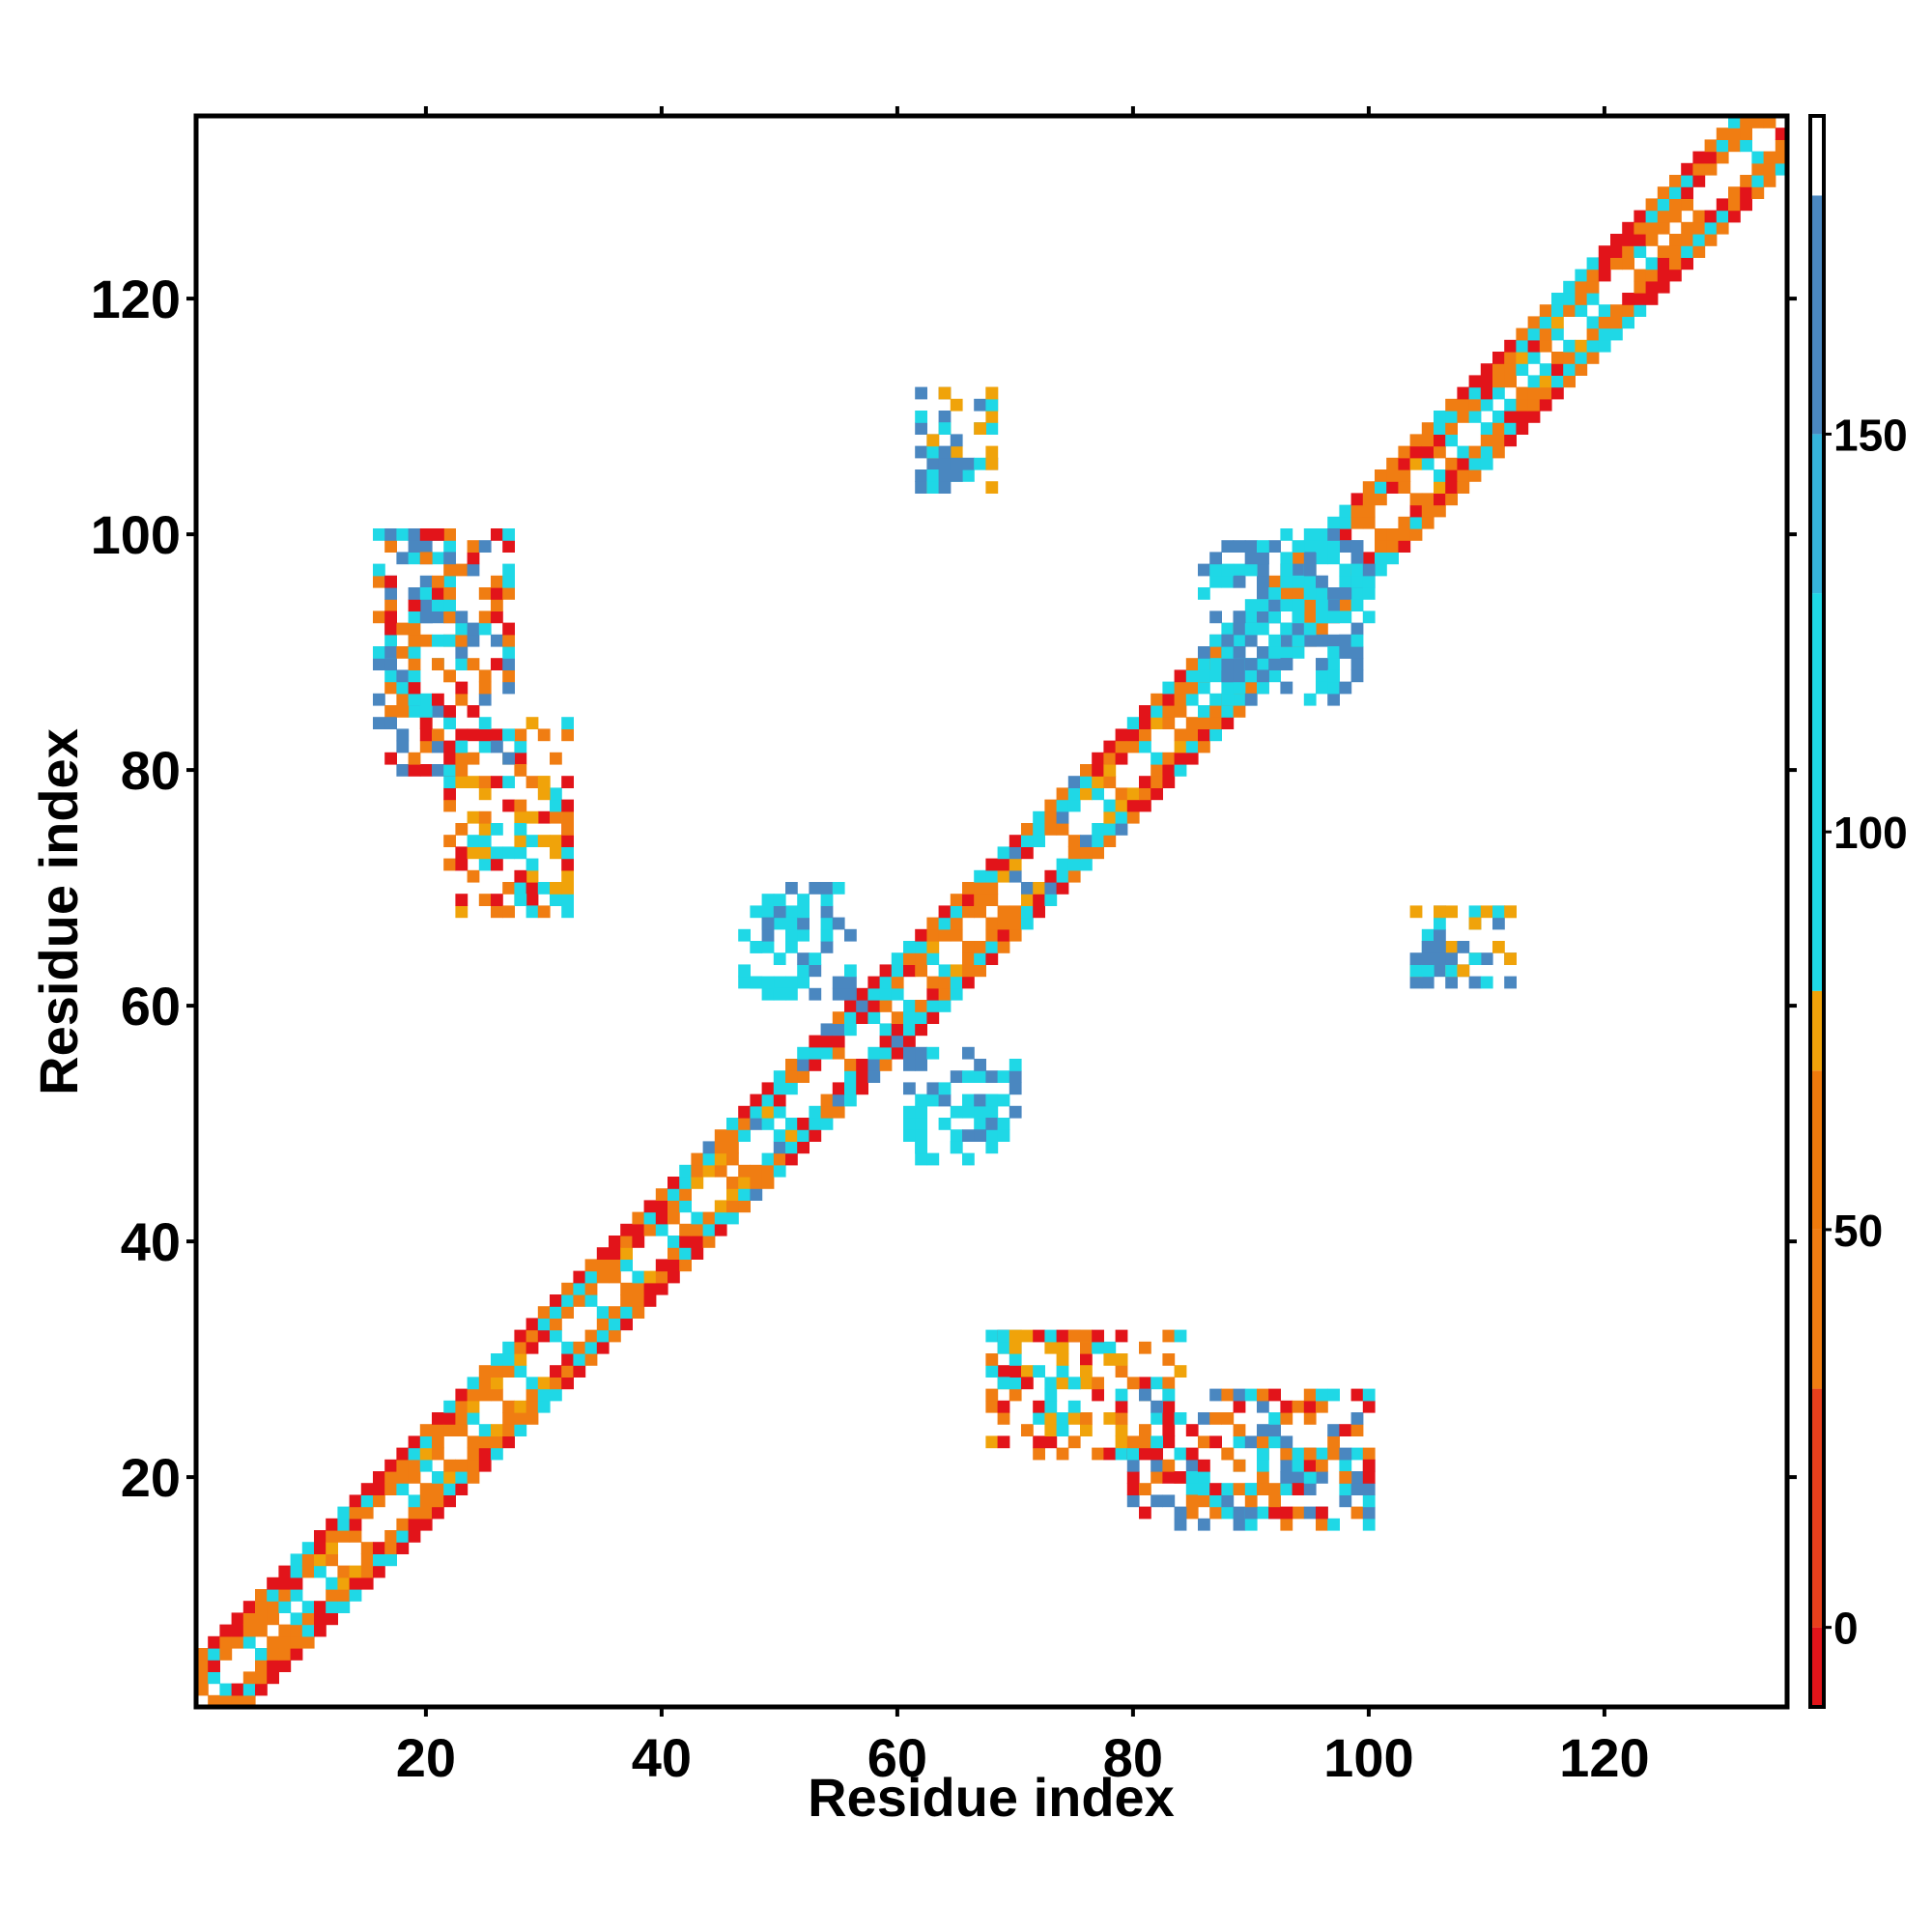  Describe the element at coordinates (1368, 1757) in the screenshot. I see `x-tick-label: 100` at that location.